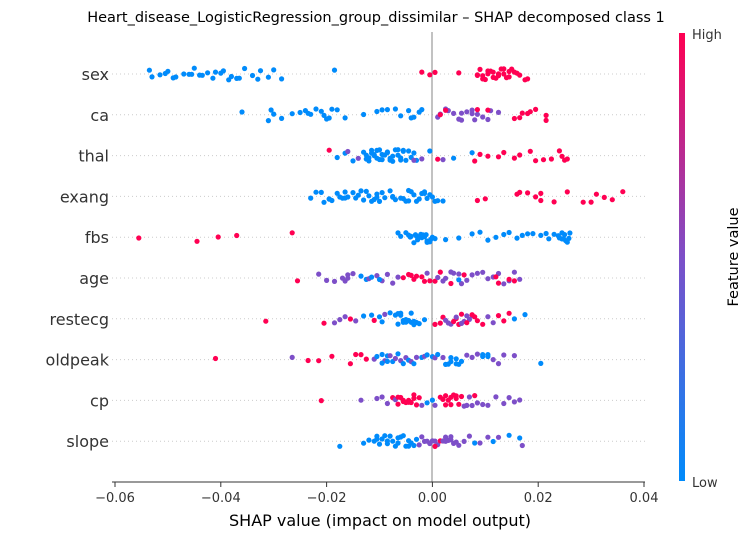 The height and width of the screenshot is (540, 753). What do you see at coordinates (644, 498) in the screenshot?
I see `x-tick-label: 0.04` at bounding box center [644, 498].